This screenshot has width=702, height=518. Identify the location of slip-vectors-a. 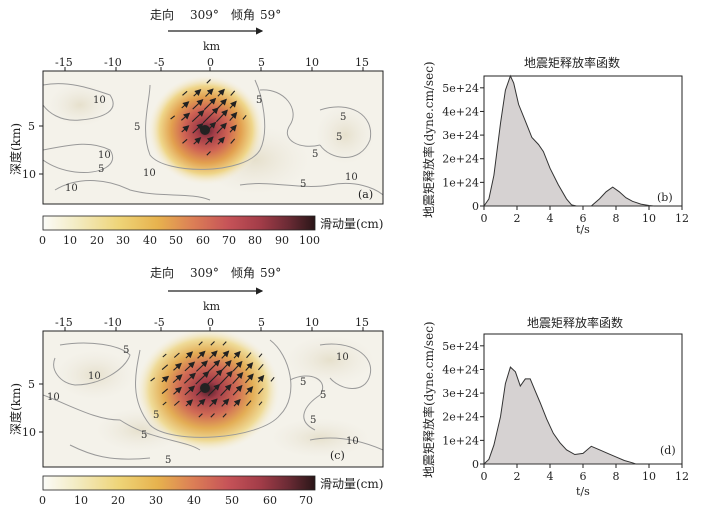
(208, 117).